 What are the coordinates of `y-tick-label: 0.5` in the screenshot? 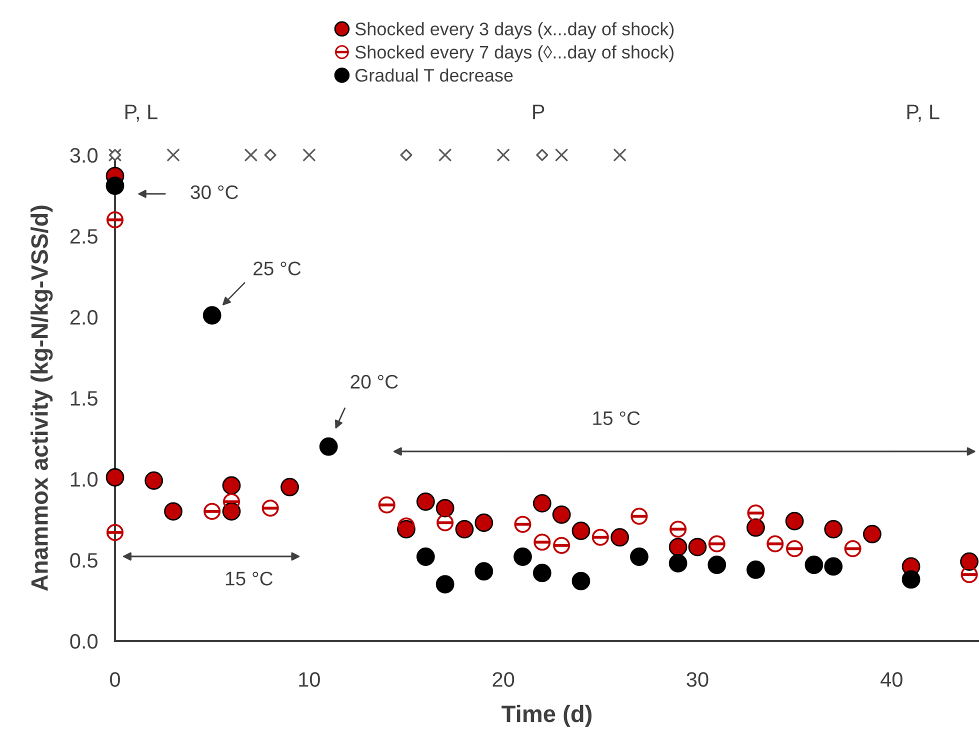 It's located at (84, 560).